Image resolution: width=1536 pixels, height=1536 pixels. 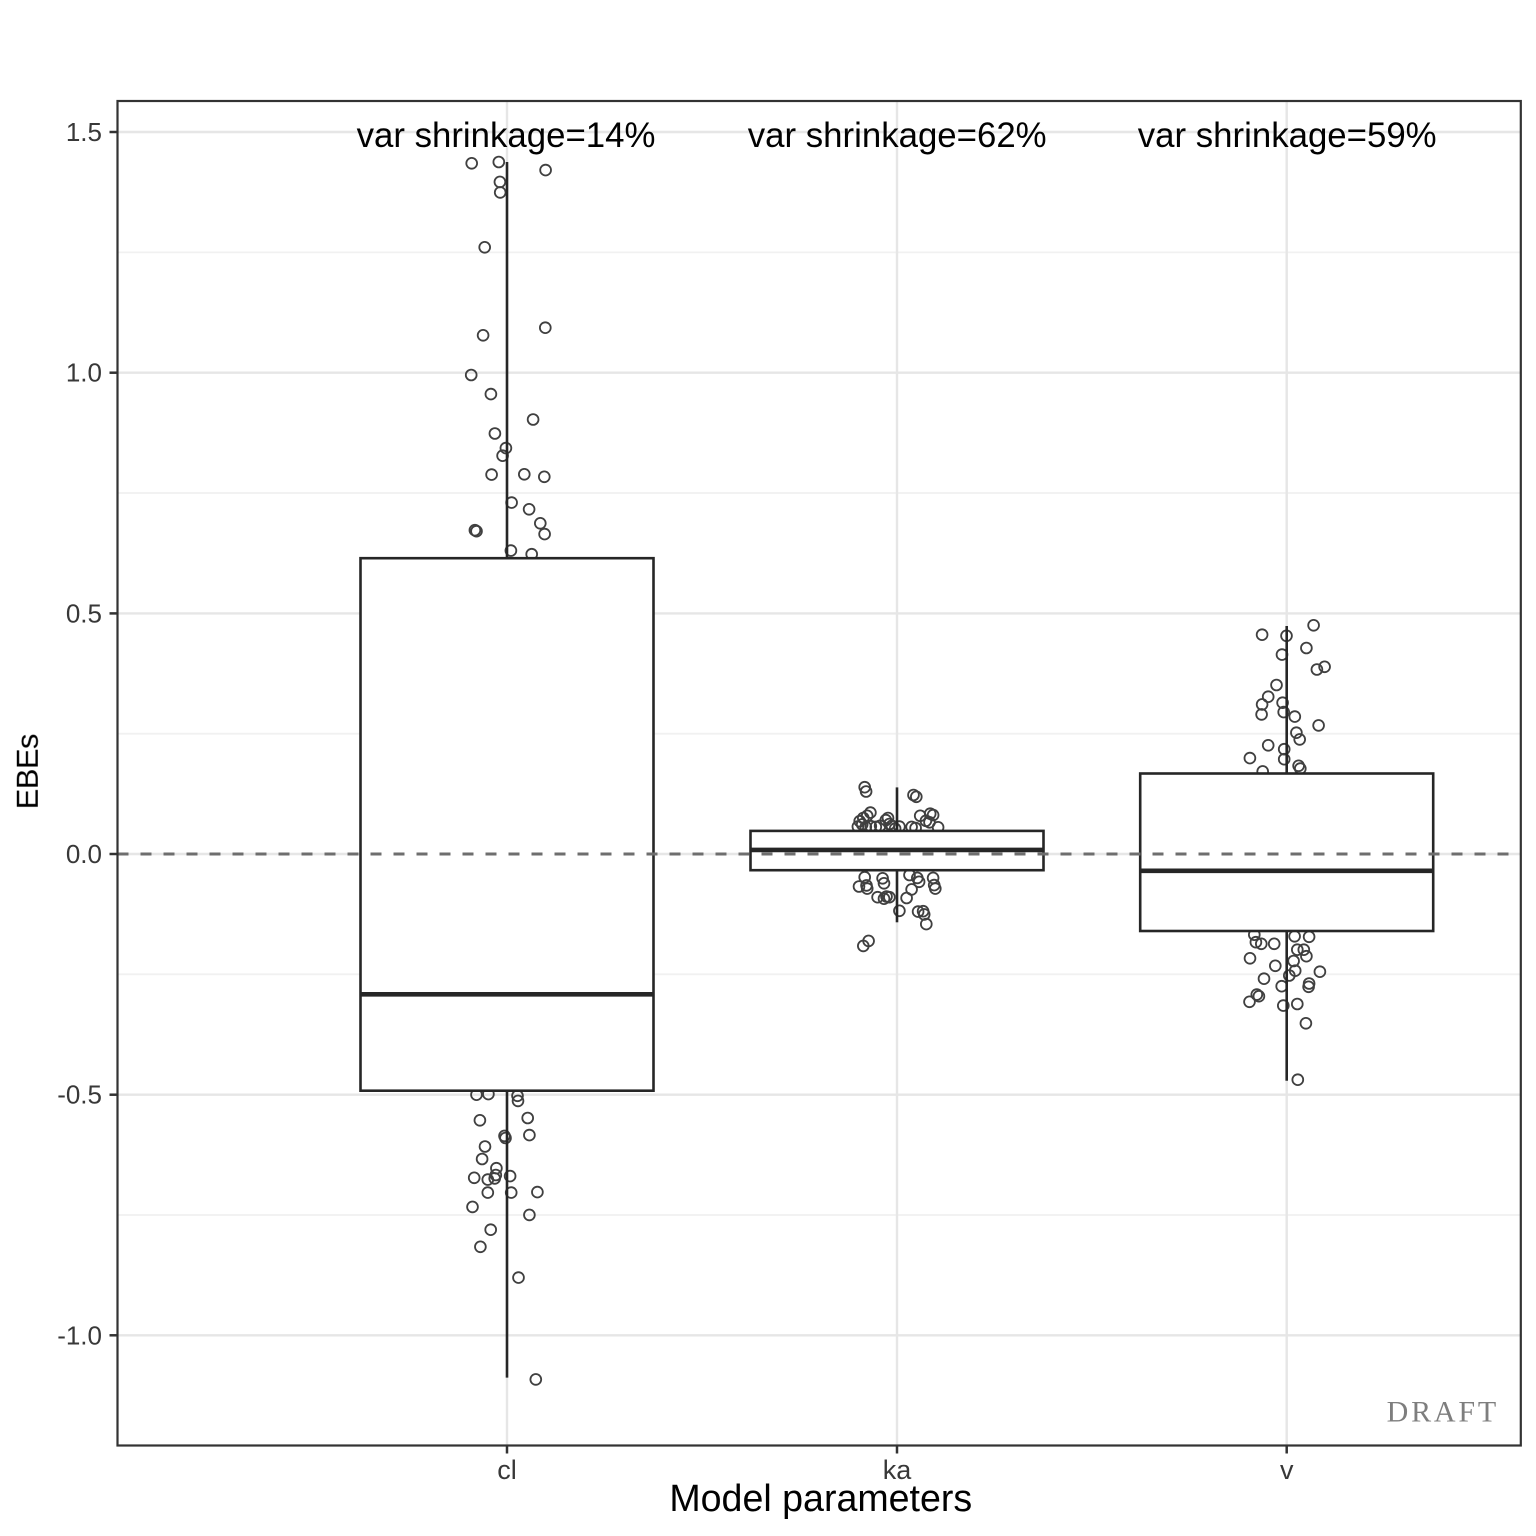 I want to click on svg-text: ka, so click(x=898, y=1470).